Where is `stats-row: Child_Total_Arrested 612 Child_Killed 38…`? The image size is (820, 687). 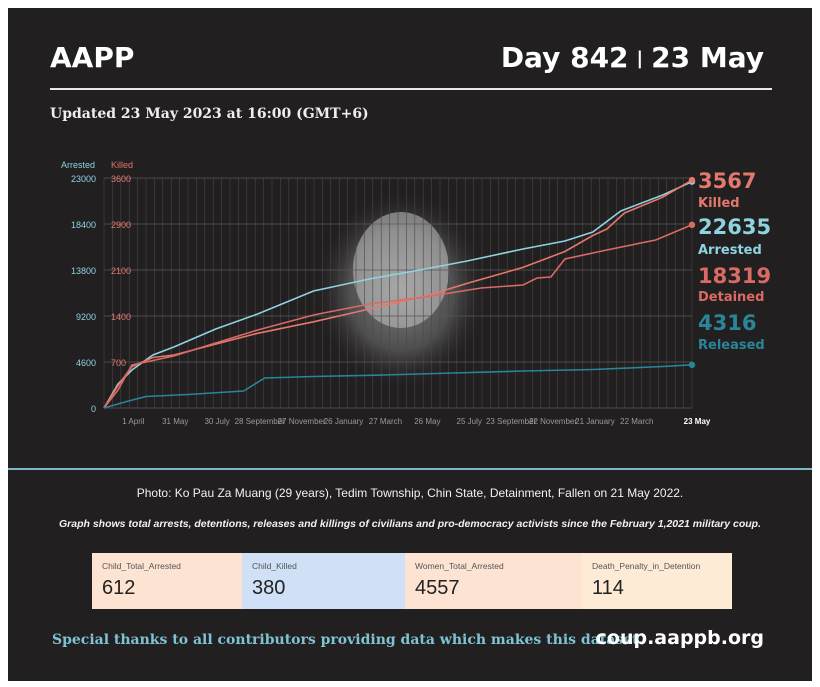 stats-row: Child_Total_Arrested 612 Child_Killed 38… is located at coordinates (412, 581).